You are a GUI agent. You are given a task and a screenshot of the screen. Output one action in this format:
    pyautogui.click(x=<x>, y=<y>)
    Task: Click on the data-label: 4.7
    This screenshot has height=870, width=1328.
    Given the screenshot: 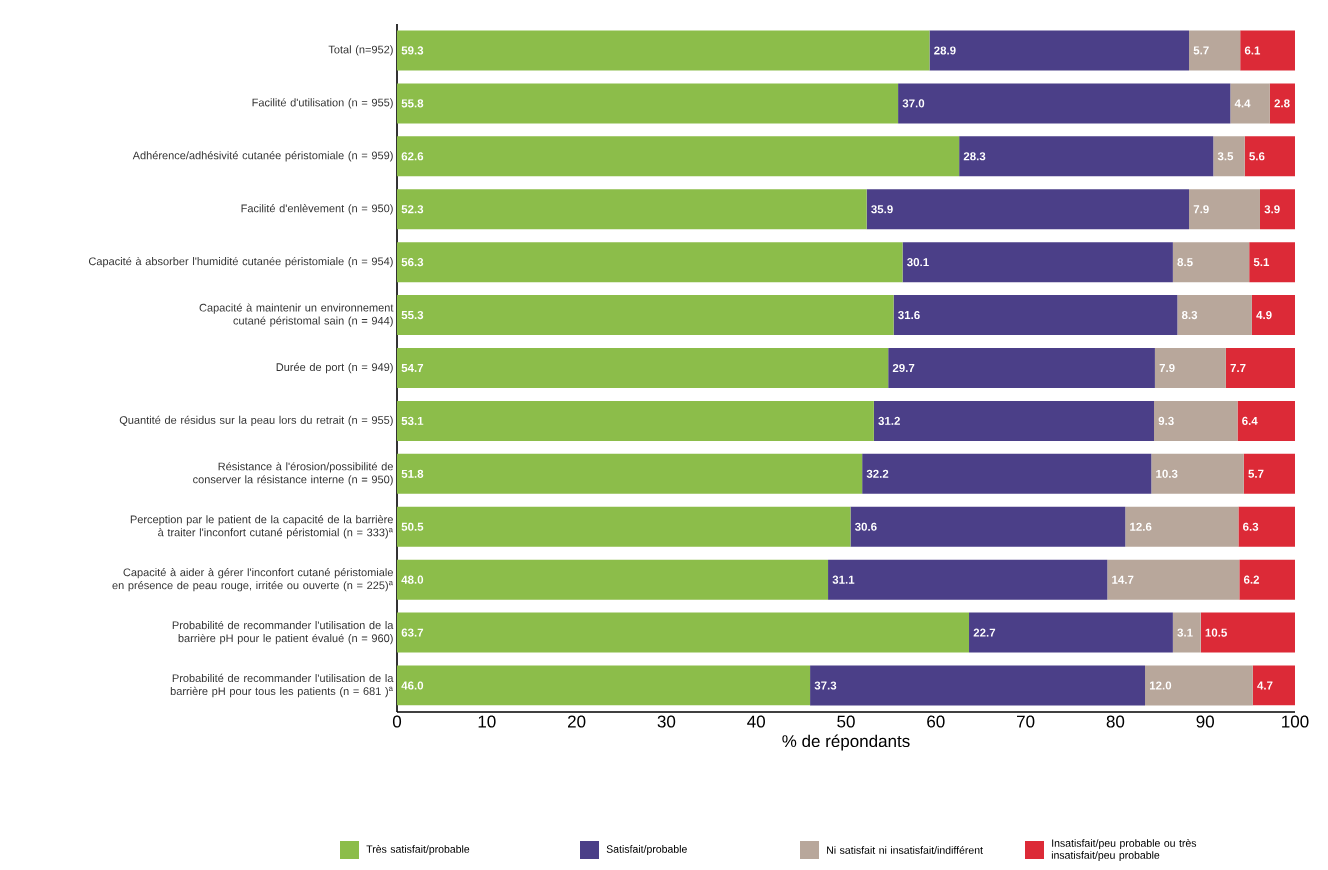 What is the action you would take?
    pyautogui.click(x=1265, y=685)
    